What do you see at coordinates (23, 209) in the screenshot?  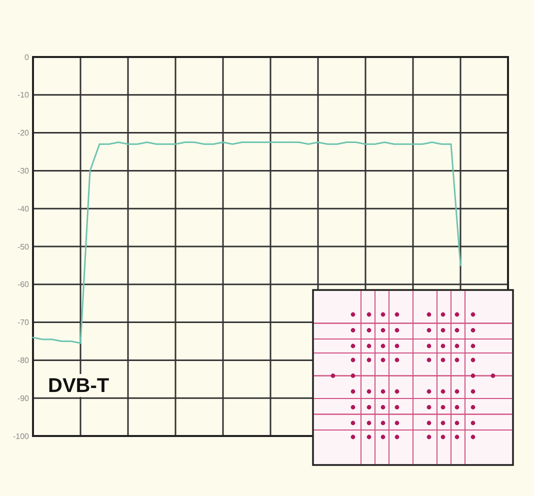 I see `y-tick-label: -40` at bounding box center [23, 209].